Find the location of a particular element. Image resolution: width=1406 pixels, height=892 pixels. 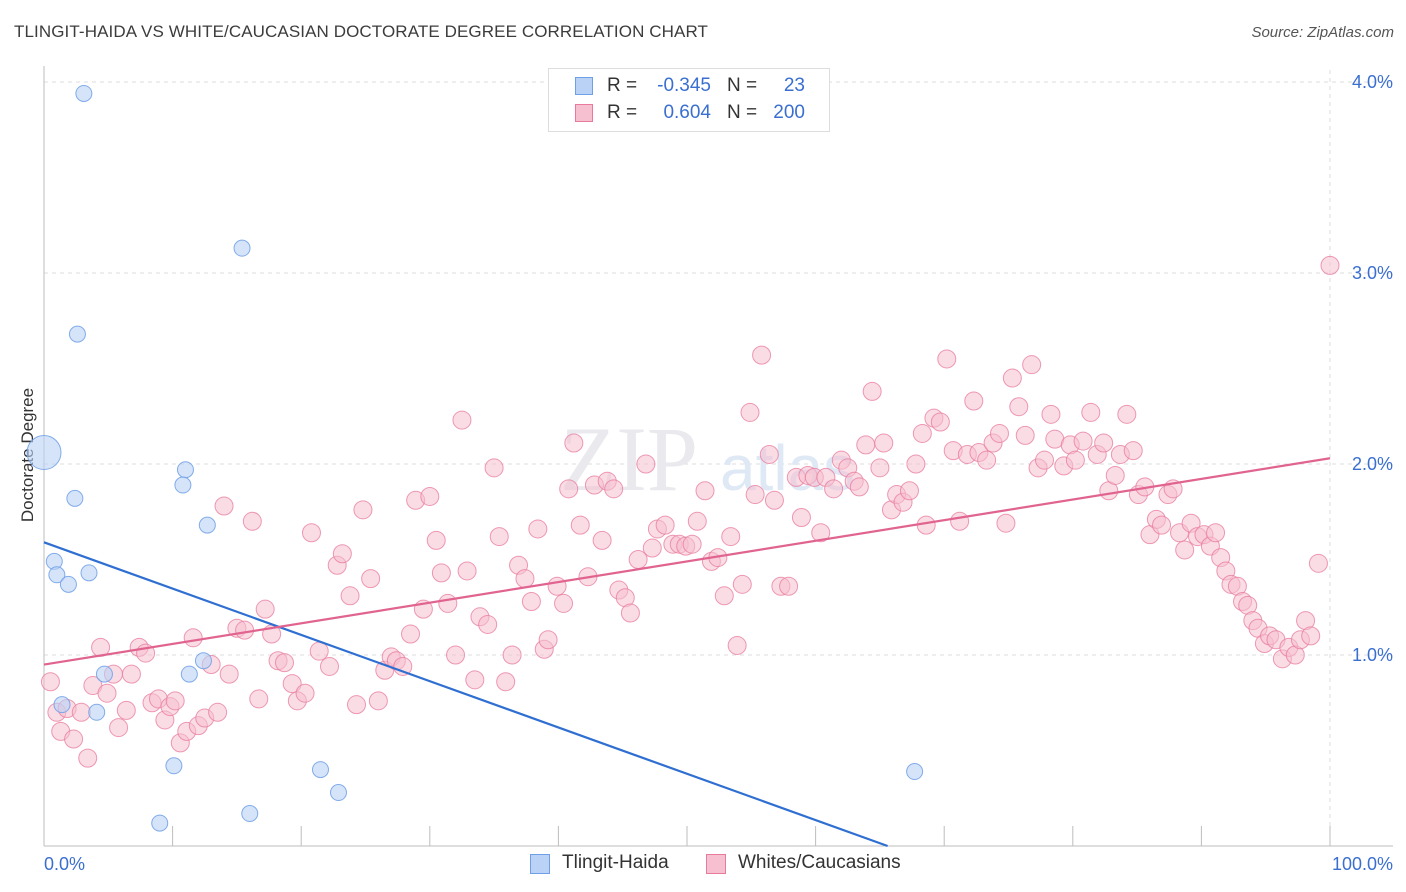

source-credit: Source: ZipAtlas.com is located at coordinates (1322, 32).